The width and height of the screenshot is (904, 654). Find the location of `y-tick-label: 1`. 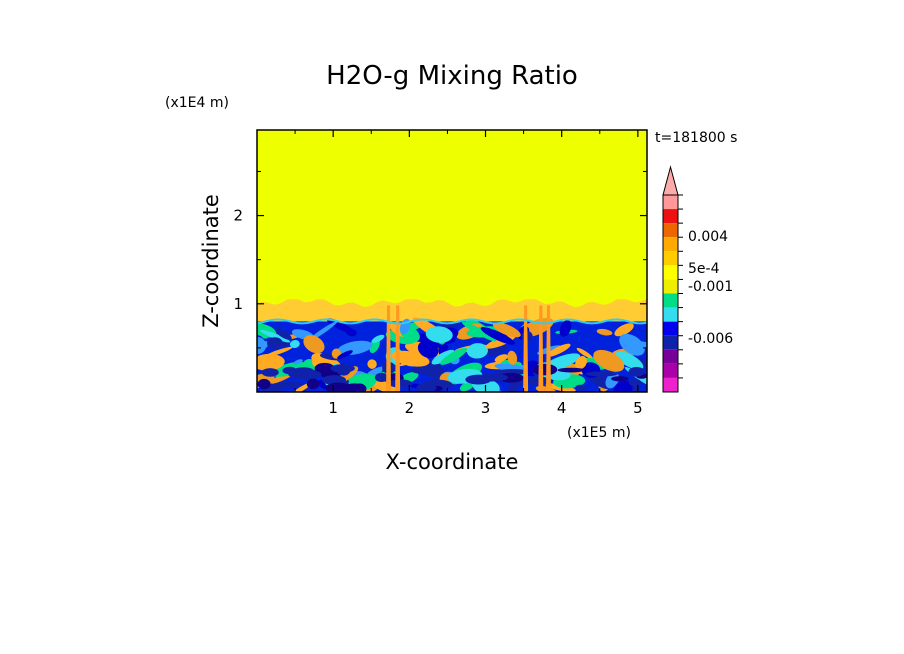

y-tick-label: 1 is located at coordinates (238, 304).